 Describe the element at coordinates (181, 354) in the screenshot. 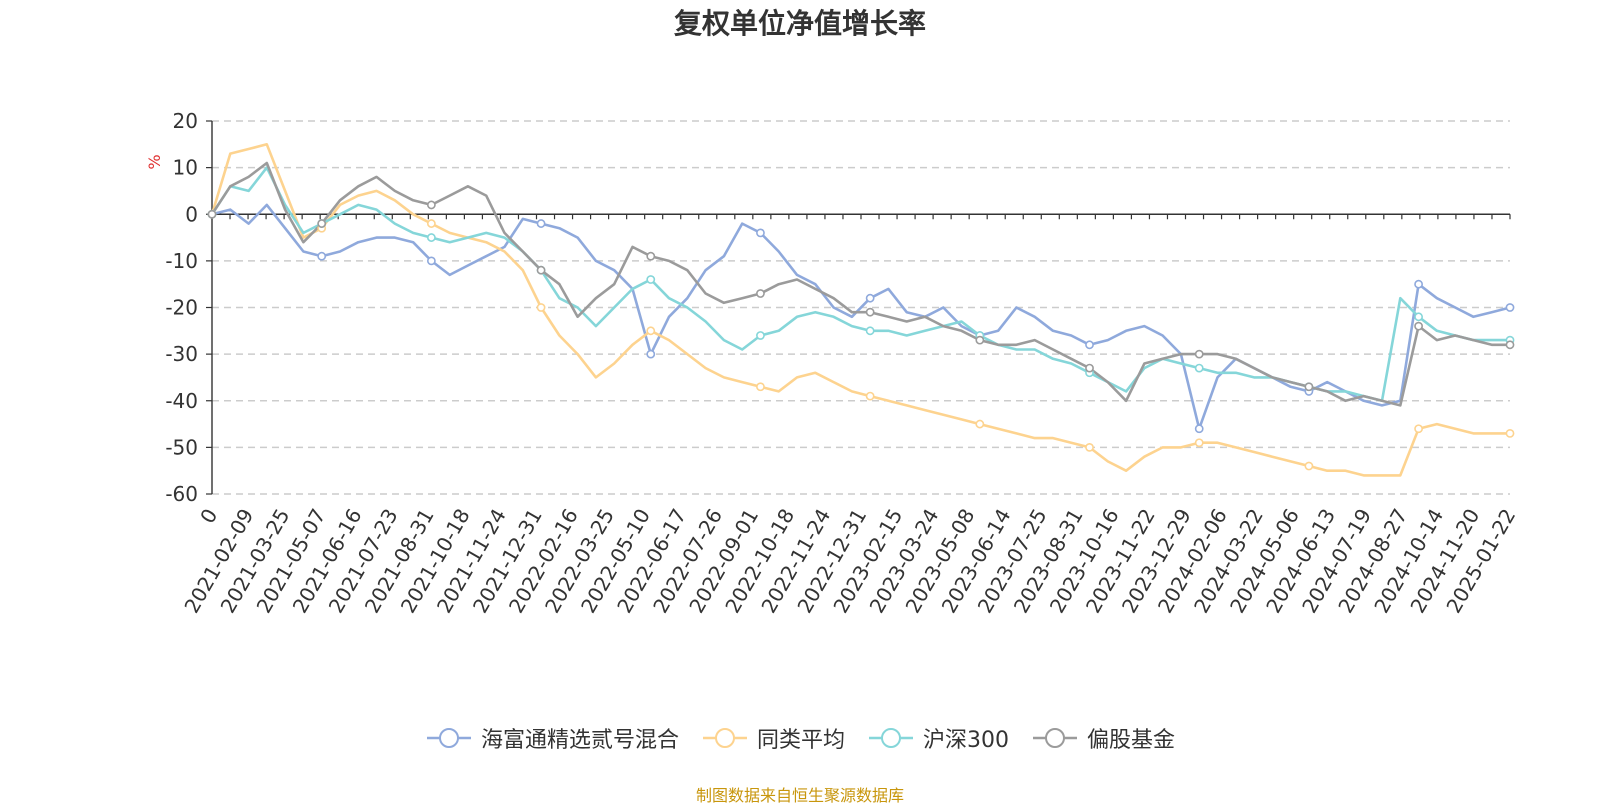

I see `y-tick-label: -30` at that location.